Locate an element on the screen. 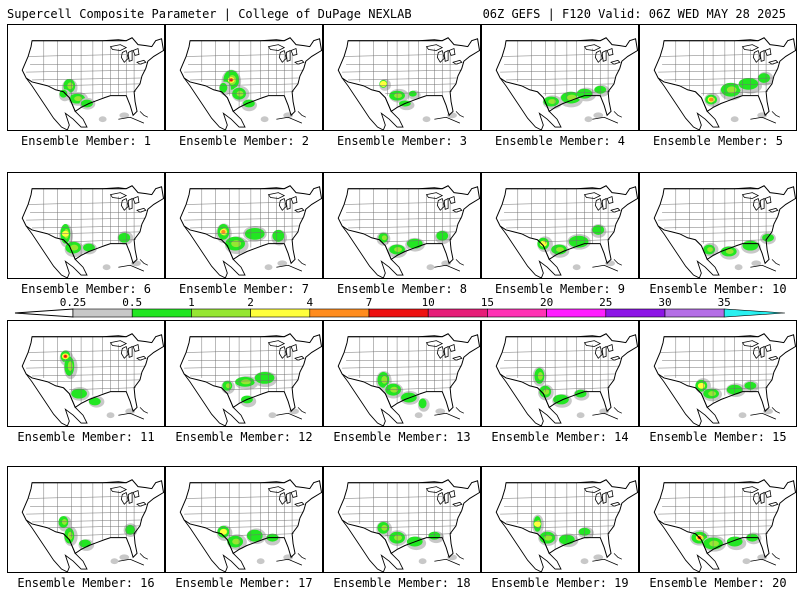 The width and height of the screenshot is (800, 600). colorbar-tick-label: 30 is located at coordinates (664, 302).